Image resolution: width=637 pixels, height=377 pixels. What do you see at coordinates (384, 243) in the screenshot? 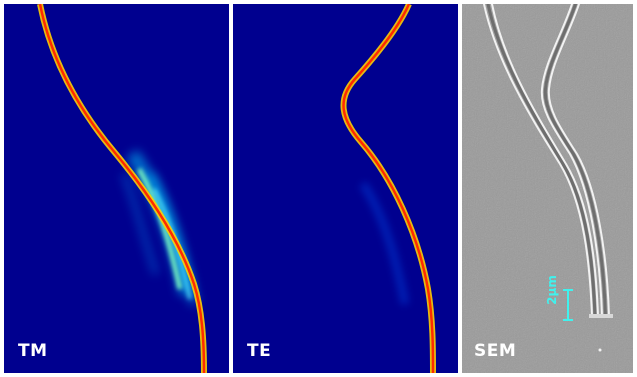
I see `te-faint-lobe` at bounding box center [384, 243].